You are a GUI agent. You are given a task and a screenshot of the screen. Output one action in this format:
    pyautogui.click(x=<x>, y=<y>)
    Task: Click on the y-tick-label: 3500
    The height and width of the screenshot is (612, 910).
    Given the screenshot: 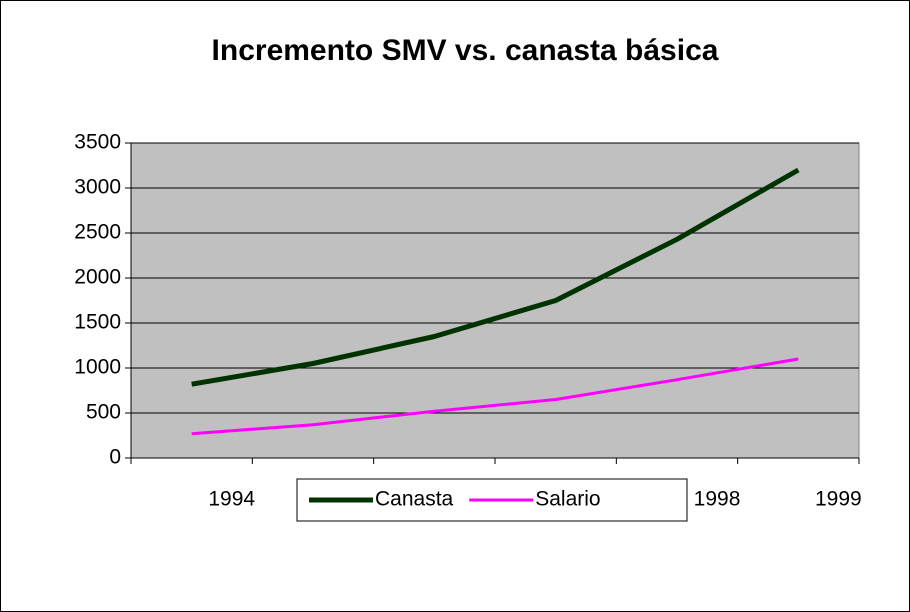 What is the action you would take?
    pyautogui.click(x=97, y=142)
    